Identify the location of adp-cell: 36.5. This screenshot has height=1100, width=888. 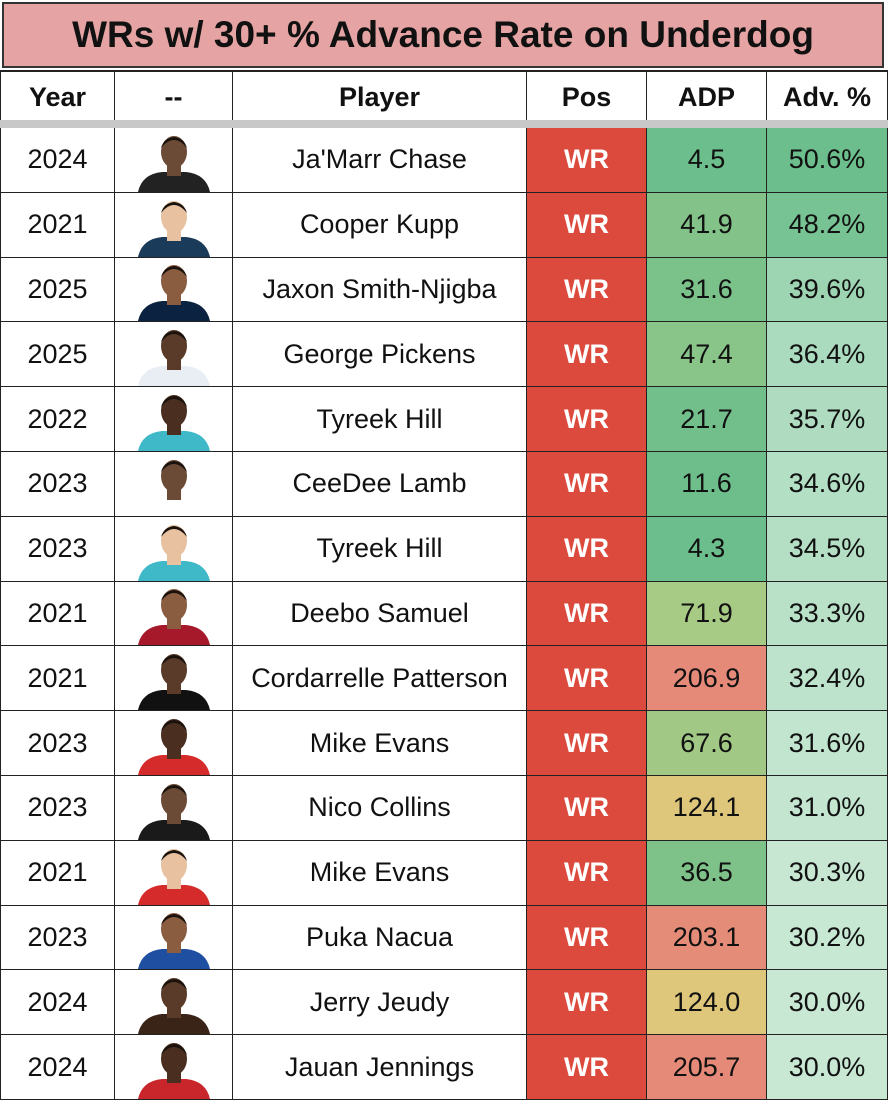
(707, 873).